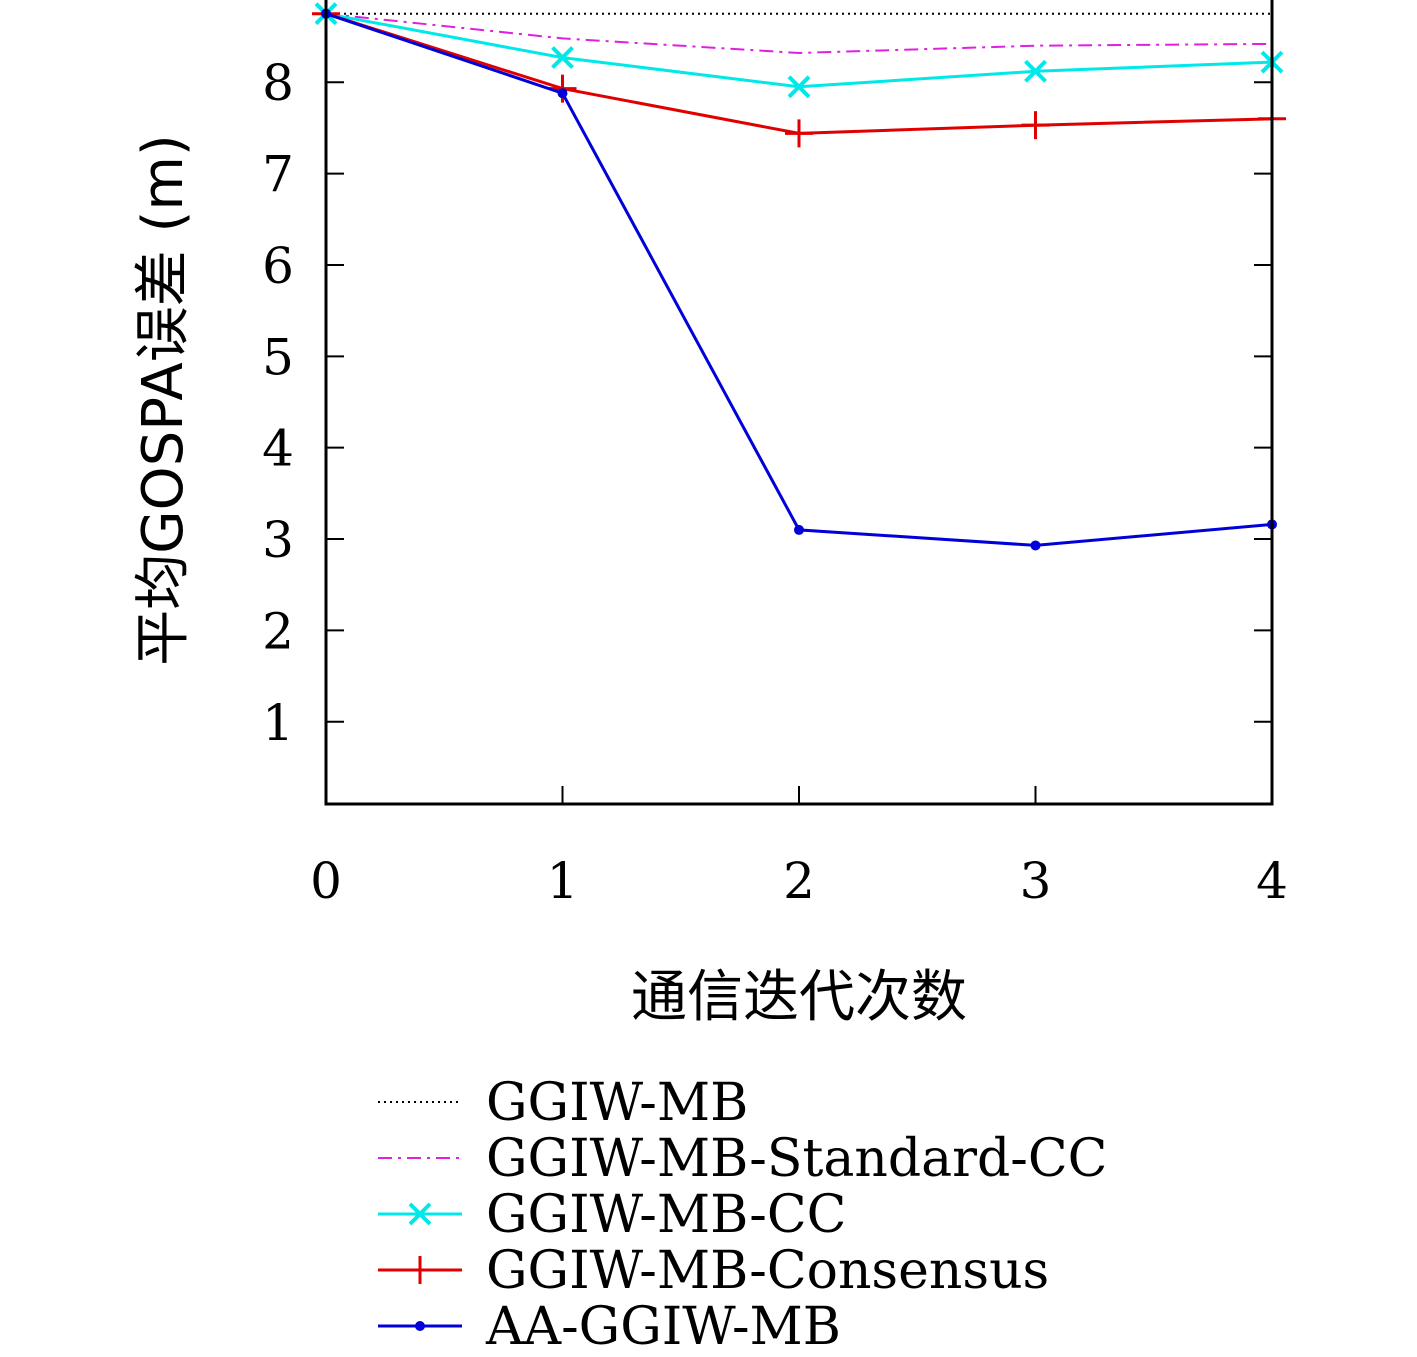 This screenshot has height=1357, width=1417. Describe the element at coordinates (563, 881) in the screenshot. I see `x-tick-label: 1` at that location.